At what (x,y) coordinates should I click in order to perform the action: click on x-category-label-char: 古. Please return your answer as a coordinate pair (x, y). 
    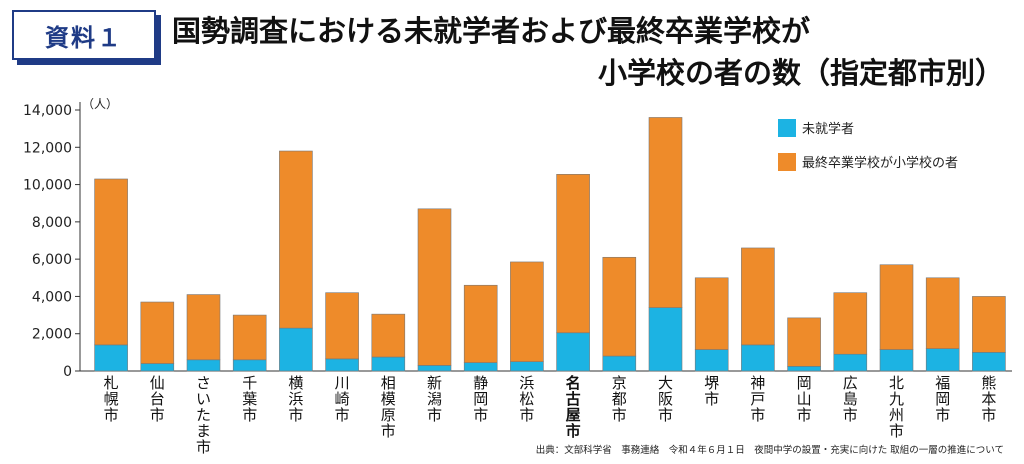
    Looking at the image, I should click on (573, 399).